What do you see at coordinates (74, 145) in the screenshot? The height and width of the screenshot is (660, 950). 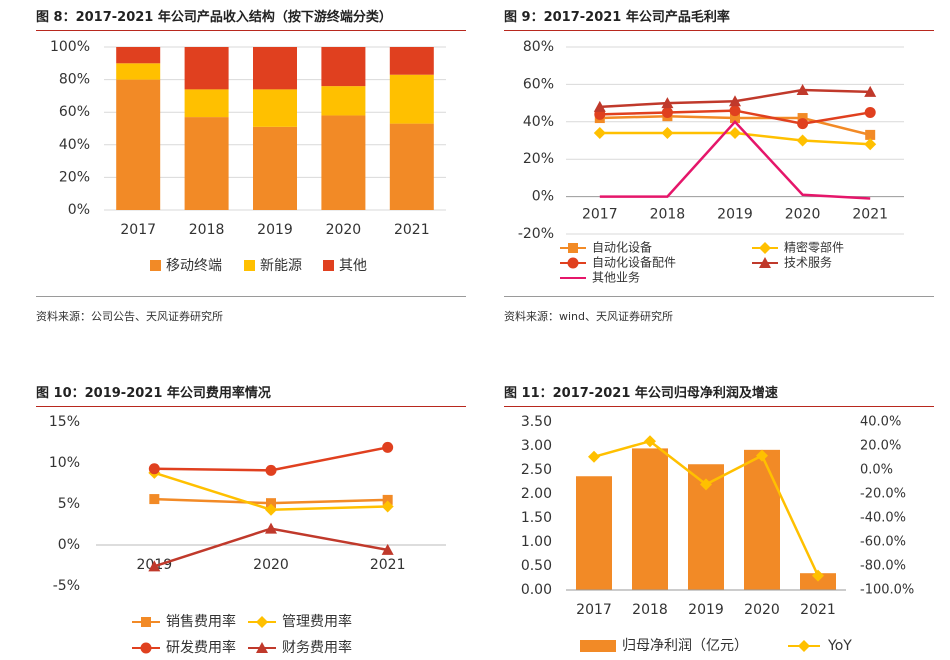 I see `y-tick-label: 40%` at bounding box center [74, 145].